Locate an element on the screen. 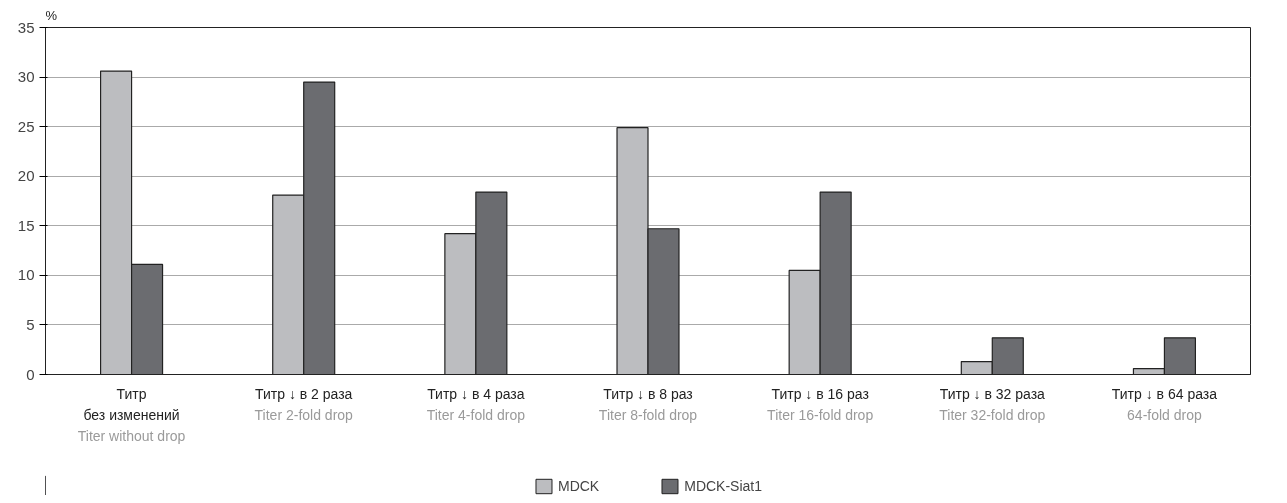 This screenshot has height=503, width=1287. y-tick-label: 0 is located at coordinates (30, 374).